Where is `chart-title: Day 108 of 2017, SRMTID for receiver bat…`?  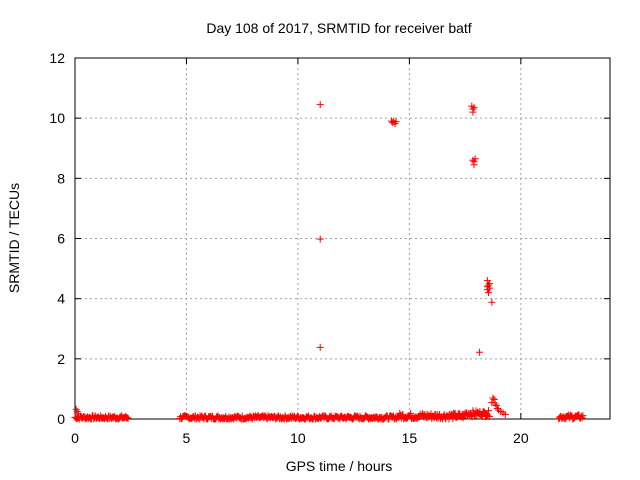 chart-title: Day 108 of 2017, SRMTID for receiver bat… is located at coordinates (338, 28).